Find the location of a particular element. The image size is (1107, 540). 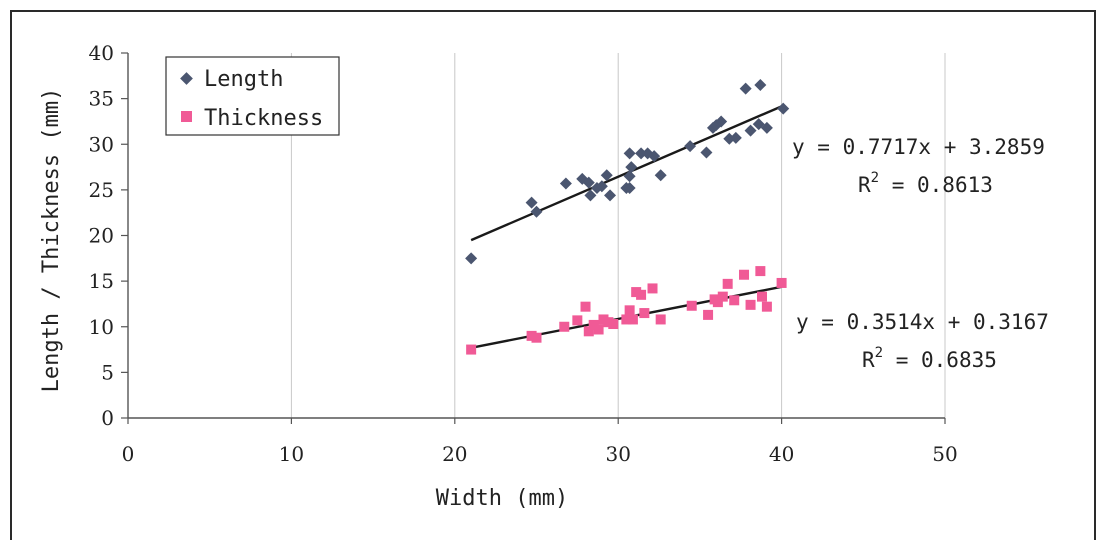

equation-length: y = 0.7717x + 3.2859 R2 = 0.8613 is located at coordinates (918, 166).